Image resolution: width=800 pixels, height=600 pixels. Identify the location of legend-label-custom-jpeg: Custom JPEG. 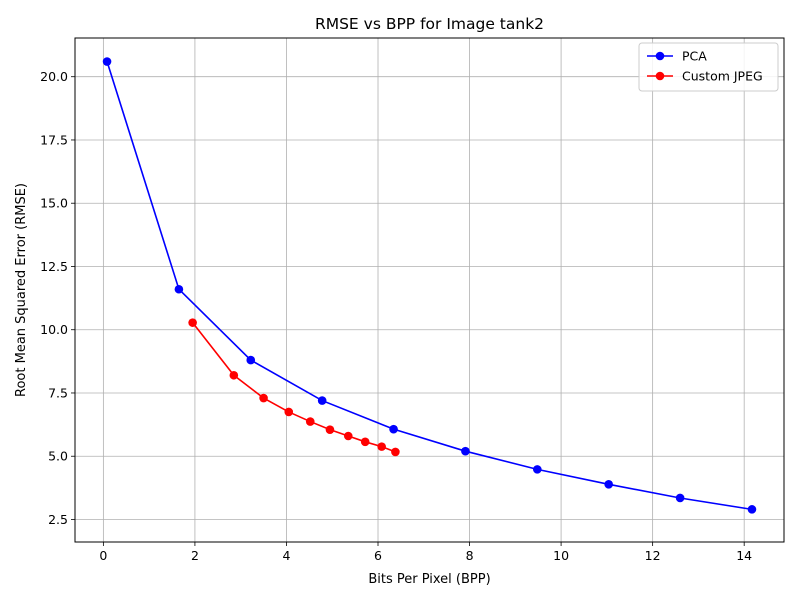
(722, 76).